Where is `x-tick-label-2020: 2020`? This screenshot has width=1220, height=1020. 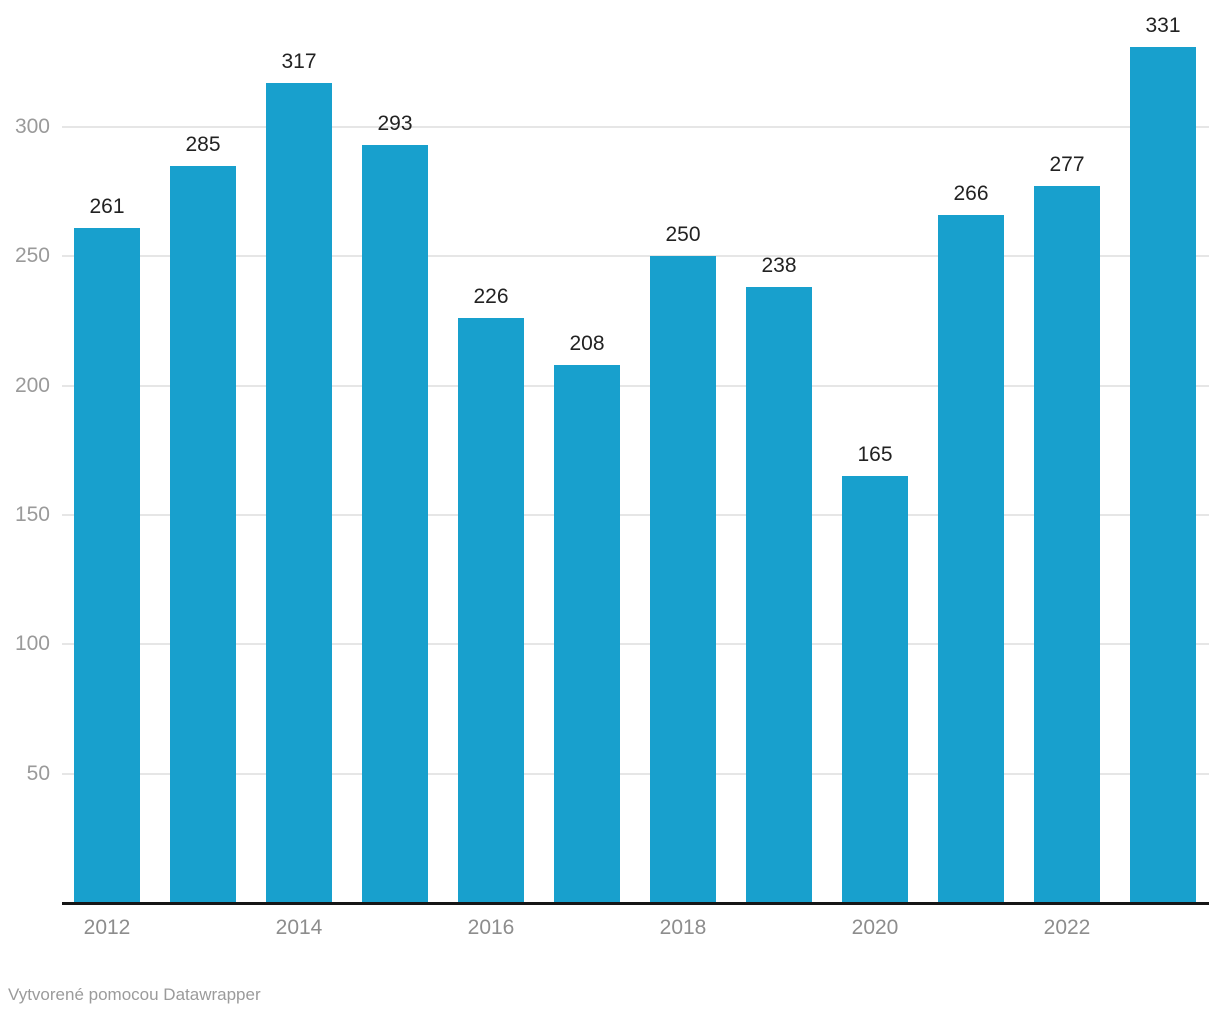 x-tick-label-2020: 2020 is located at coordinates (875, 927).